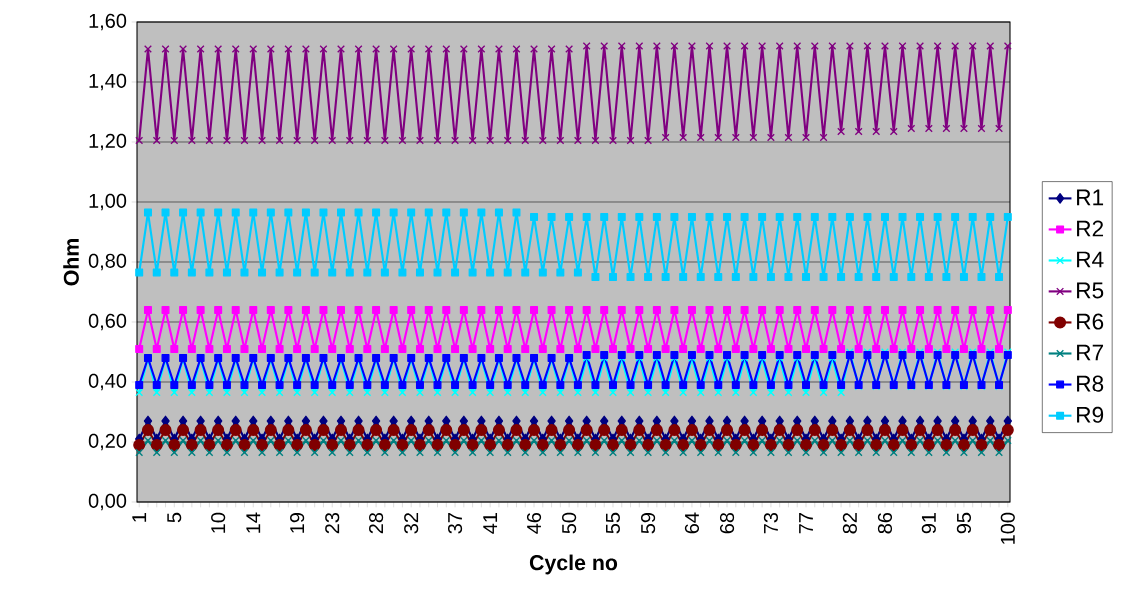 This screenshot has width=1142, height=606. Describe the element at coordinates (411, 523) in the screenshot. I see `x-tick-label: 32` at that location.